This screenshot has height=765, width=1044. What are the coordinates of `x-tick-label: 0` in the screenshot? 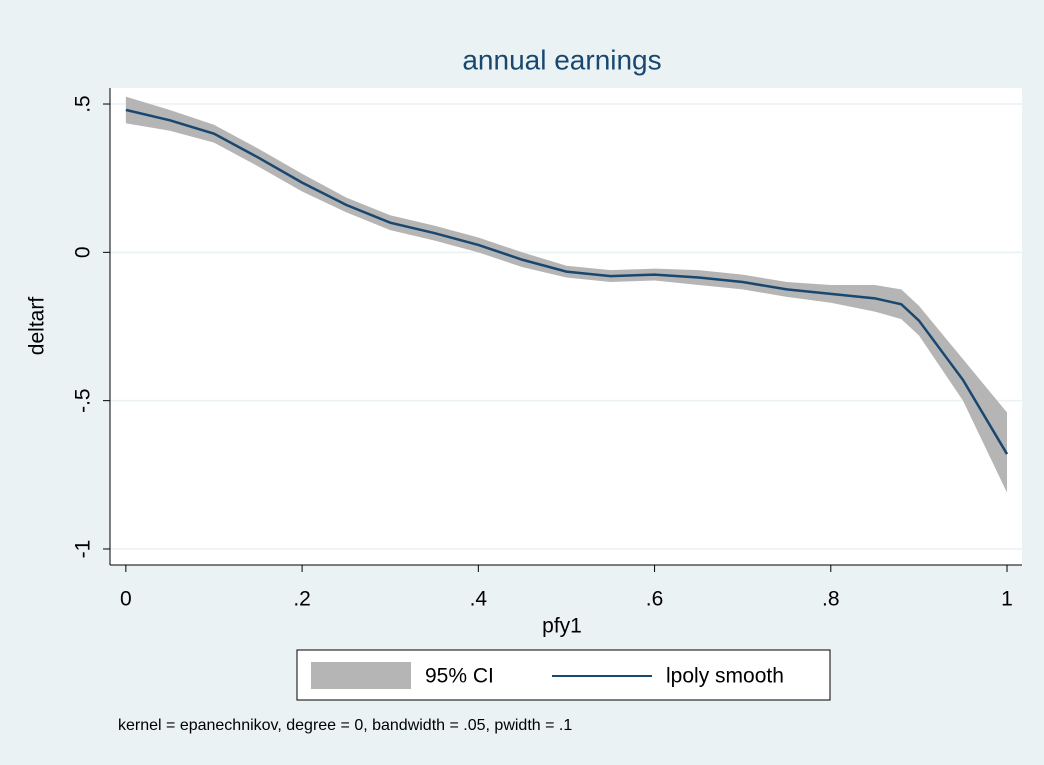 It's located at (126, 599).